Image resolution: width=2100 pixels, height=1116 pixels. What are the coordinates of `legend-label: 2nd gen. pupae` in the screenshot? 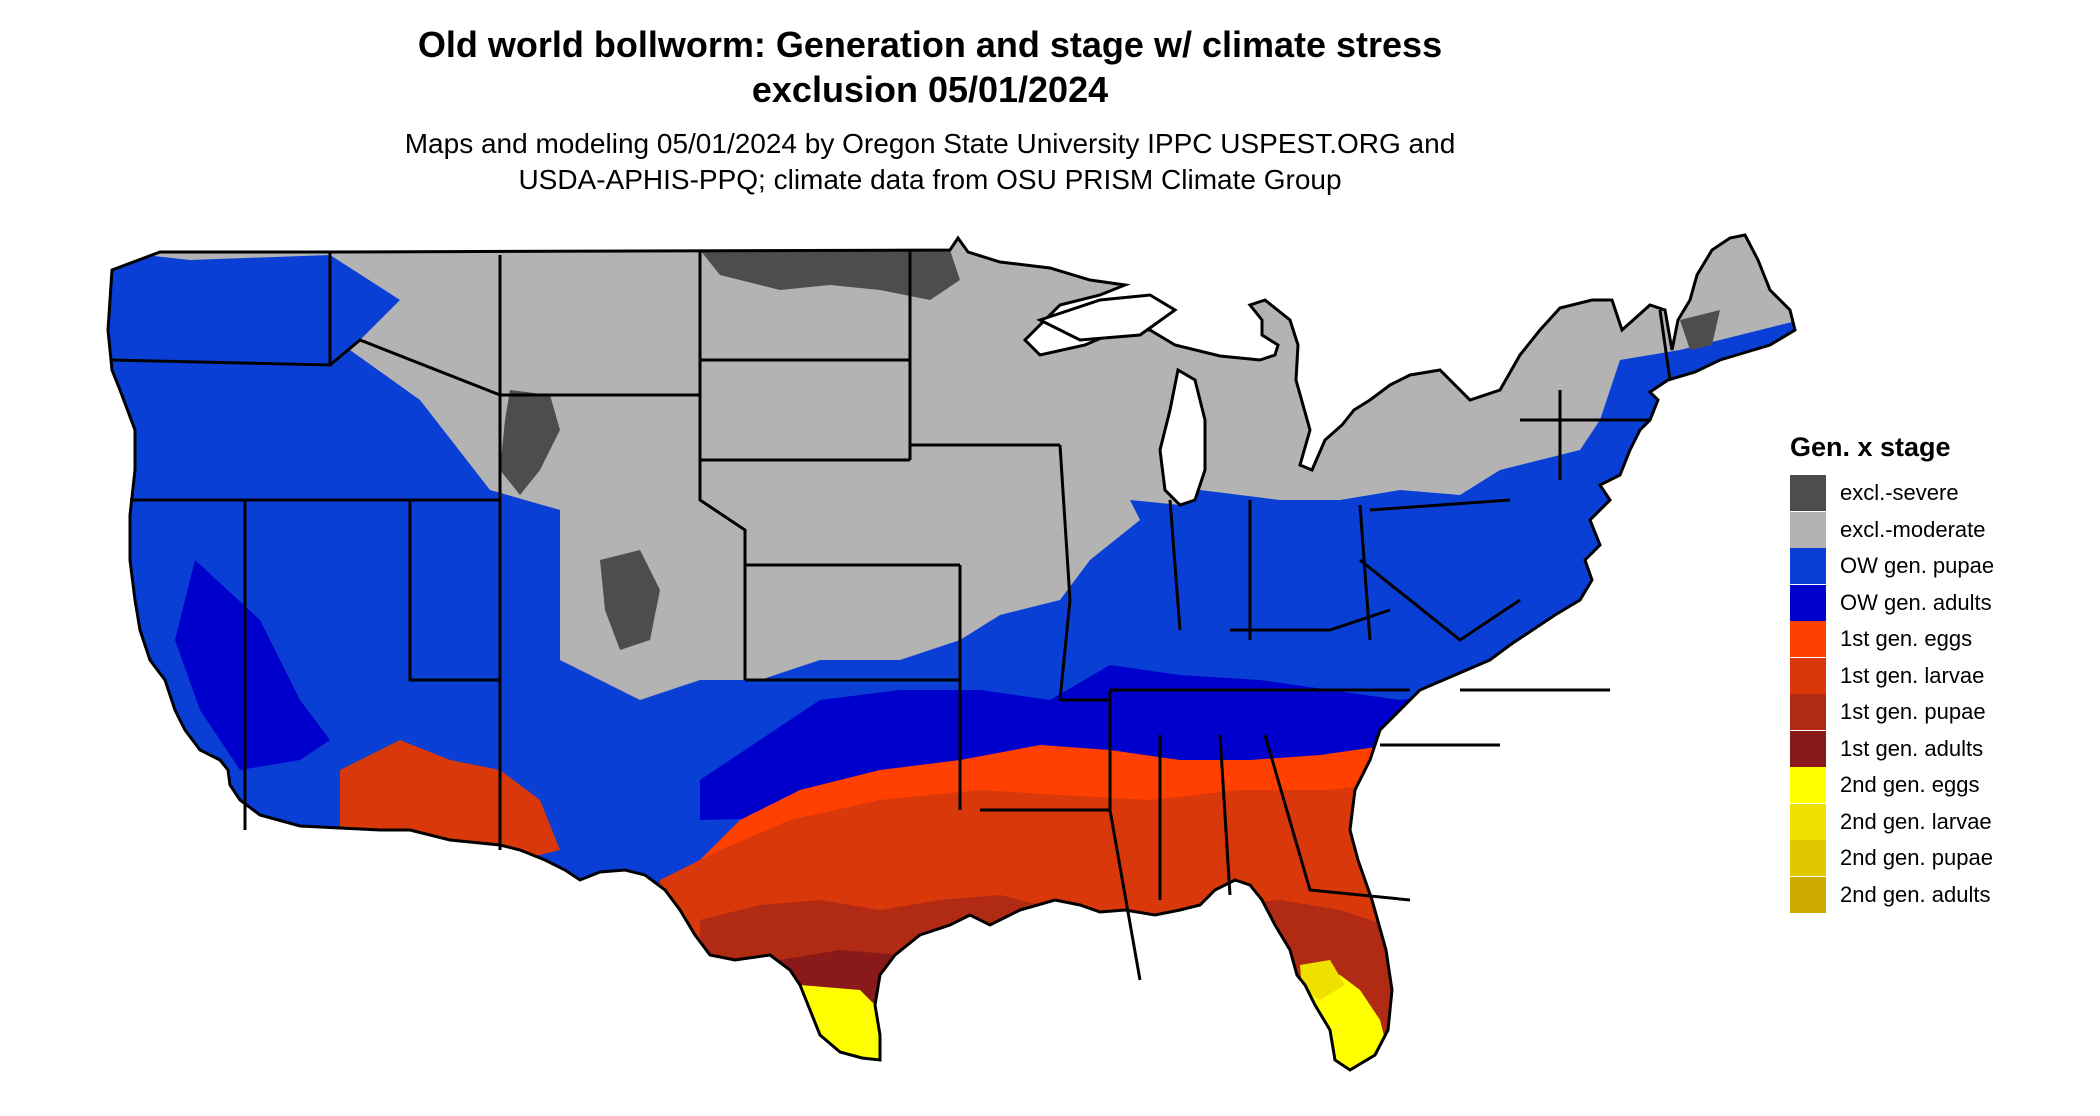 It's located at (1916, 858).